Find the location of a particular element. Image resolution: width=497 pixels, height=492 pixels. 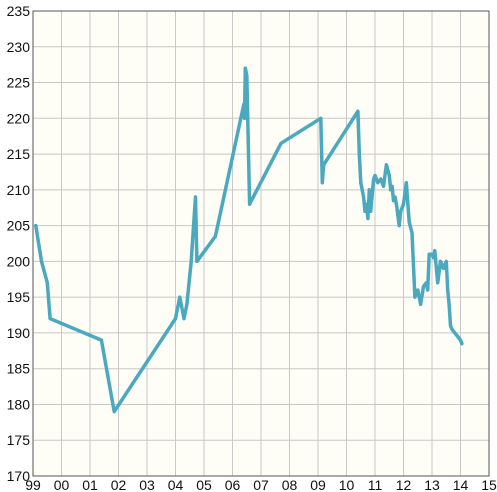

x-tick-label: 14 is located at coordinates (461, 484).